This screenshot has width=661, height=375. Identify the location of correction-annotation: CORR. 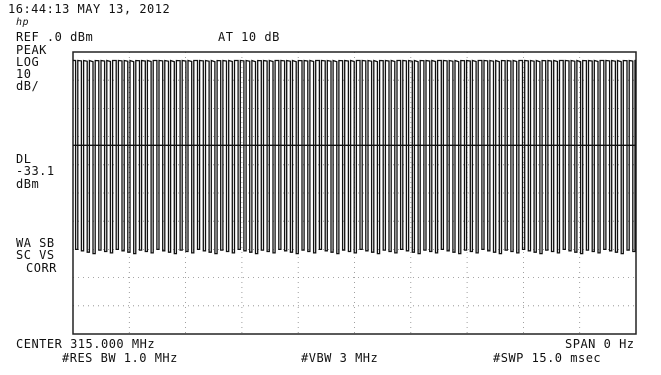
(41, 268).